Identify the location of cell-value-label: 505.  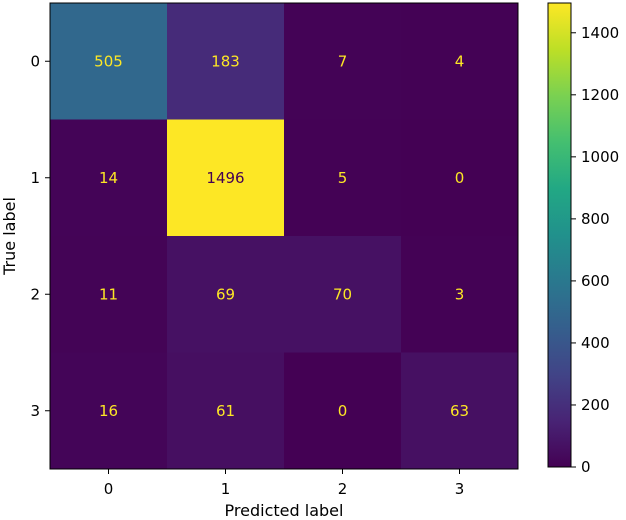
(108, 61).